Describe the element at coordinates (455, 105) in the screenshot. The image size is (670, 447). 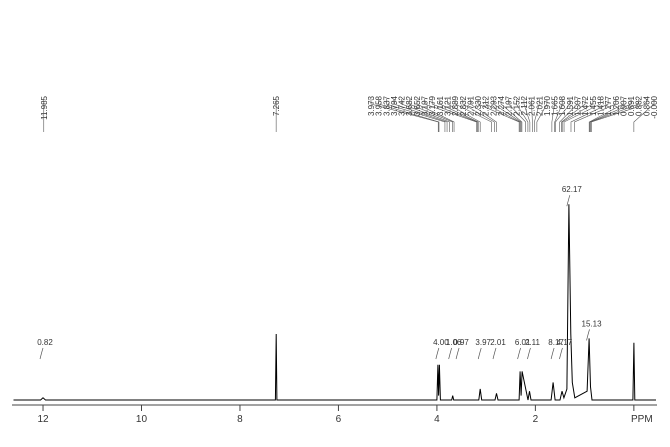
I see `peak-label: 2.889` at that location.